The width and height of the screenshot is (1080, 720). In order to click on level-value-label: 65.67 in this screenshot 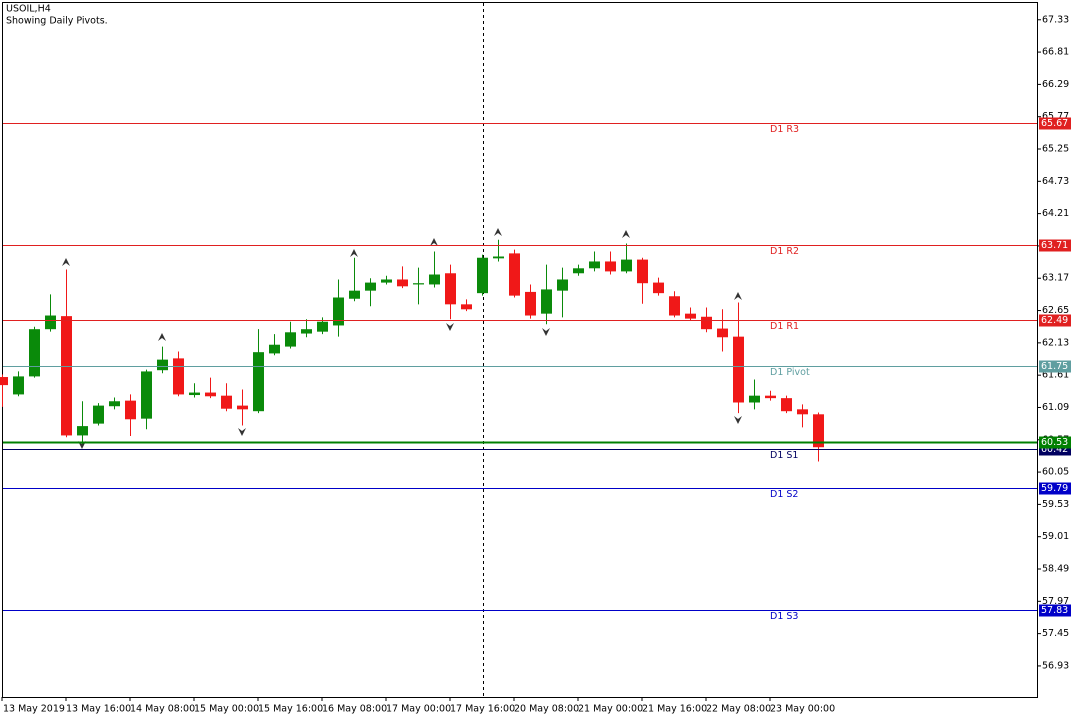, I will do `click(1054, 123)`.